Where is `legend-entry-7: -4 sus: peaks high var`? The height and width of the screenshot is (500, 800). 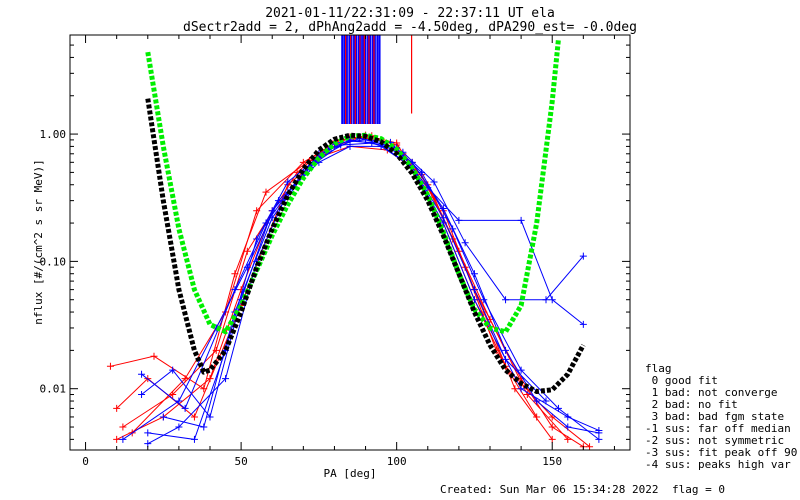
legend-entry-7: -4 sus: peaks high var is located at coordinates (718, 464).